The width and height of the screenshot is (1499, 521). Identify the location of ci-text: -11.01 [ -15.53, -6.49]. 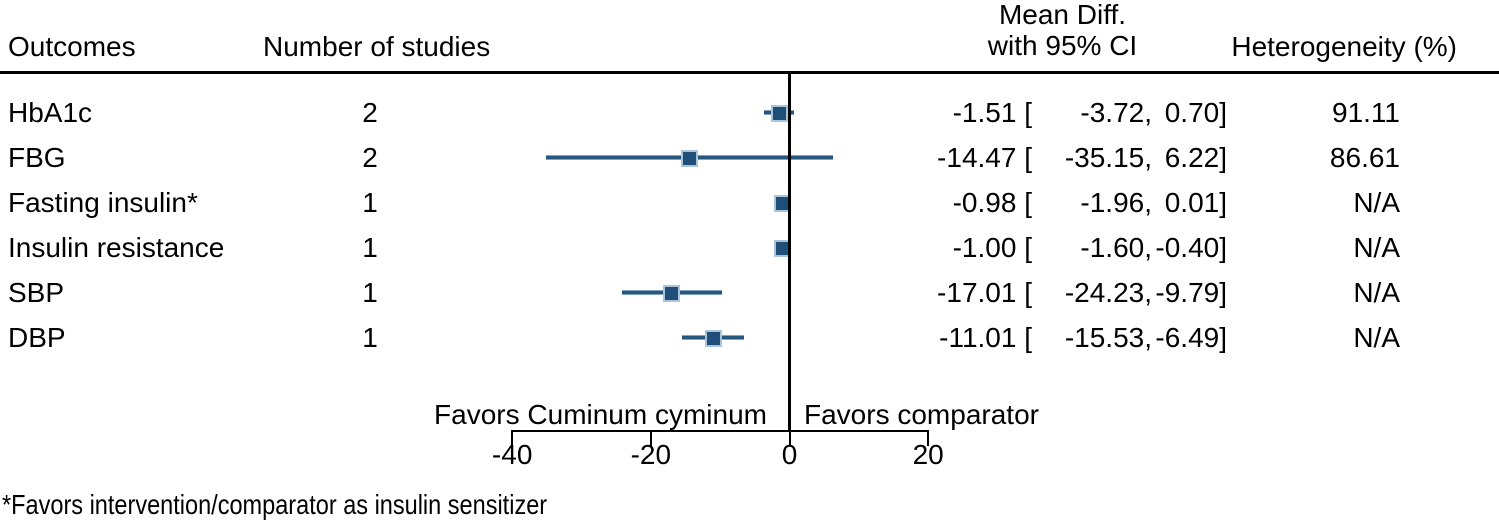
(1060, 338).